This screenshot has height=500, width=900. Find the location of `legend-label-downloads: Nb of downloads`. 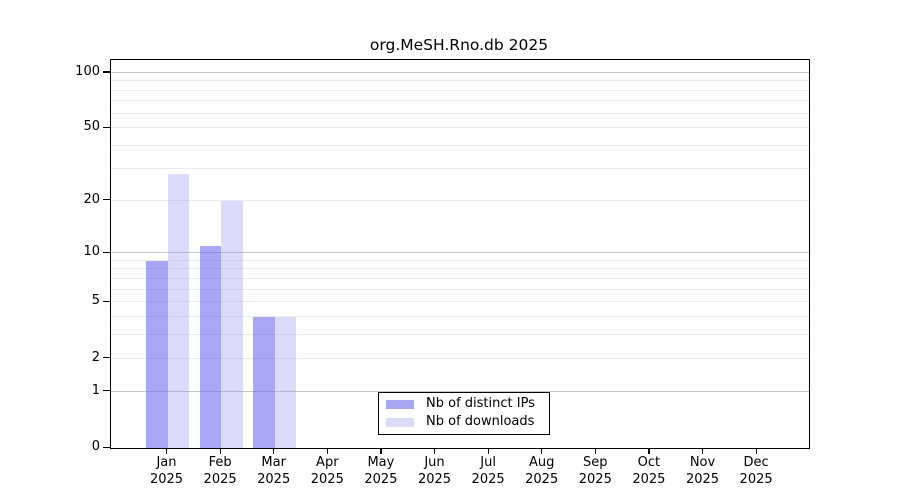

legend-label-downloads: Nb of downloads is located at coordinates (480, 421).